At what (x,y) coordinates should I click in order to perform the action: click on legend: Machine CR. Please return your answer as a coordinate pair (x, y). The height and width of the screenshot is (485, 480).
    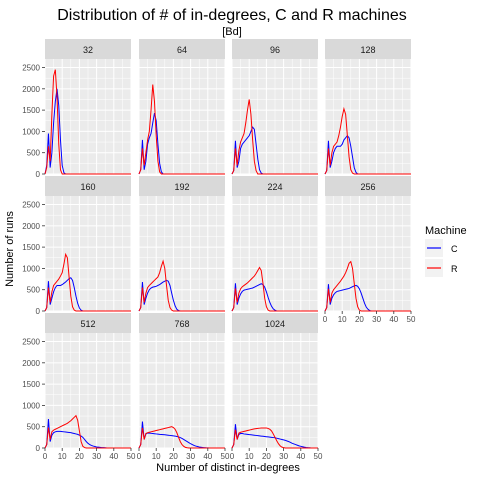
    Looking at the image, I should click on (446, 251).